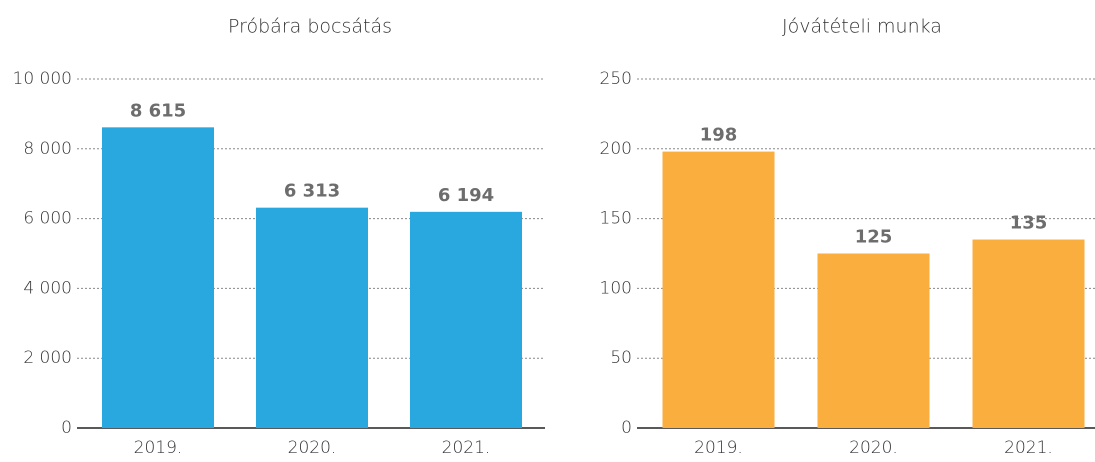  What do you see at coordinates (616, 79) in the screenshot?
I see `y-tick-label: 250` at bounding box center [616, 79].